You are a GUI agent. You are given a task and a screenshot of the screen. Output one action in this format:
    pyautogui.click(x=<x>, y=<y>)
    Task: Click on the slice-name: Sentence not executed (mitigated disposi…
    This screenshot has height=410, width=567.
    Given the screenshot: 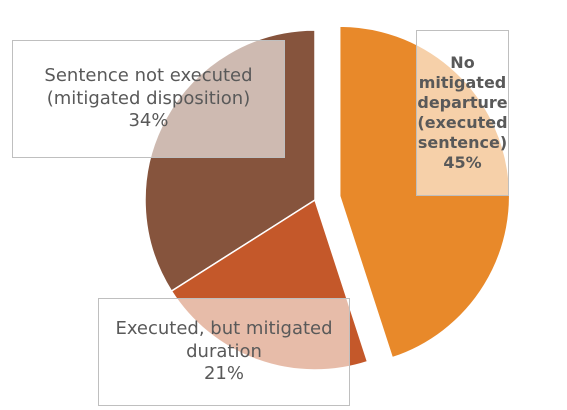 What is the action you would take?
    pyautogui.click(x=148, y=87)
    